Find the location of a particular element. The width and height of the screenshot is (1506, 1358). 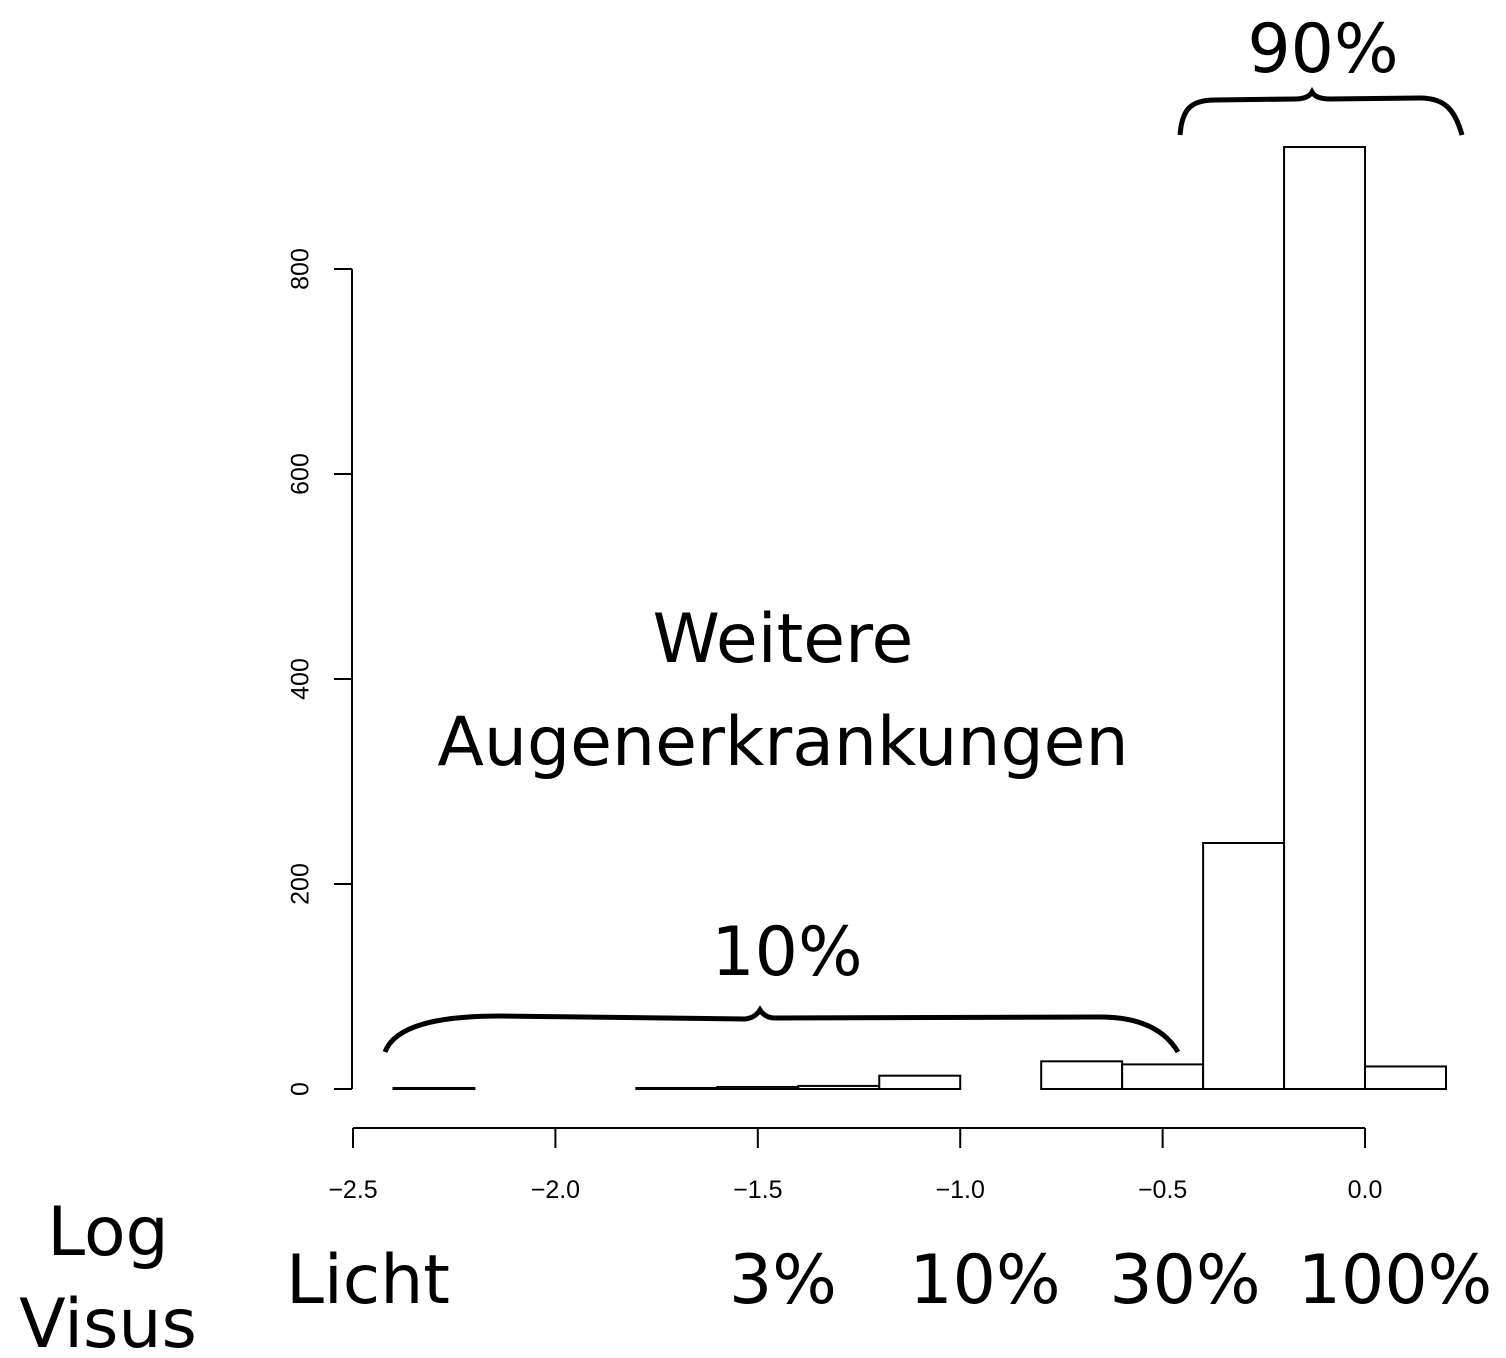

x-tick-label: 0.0 is located at coordinates (1365, 1190).